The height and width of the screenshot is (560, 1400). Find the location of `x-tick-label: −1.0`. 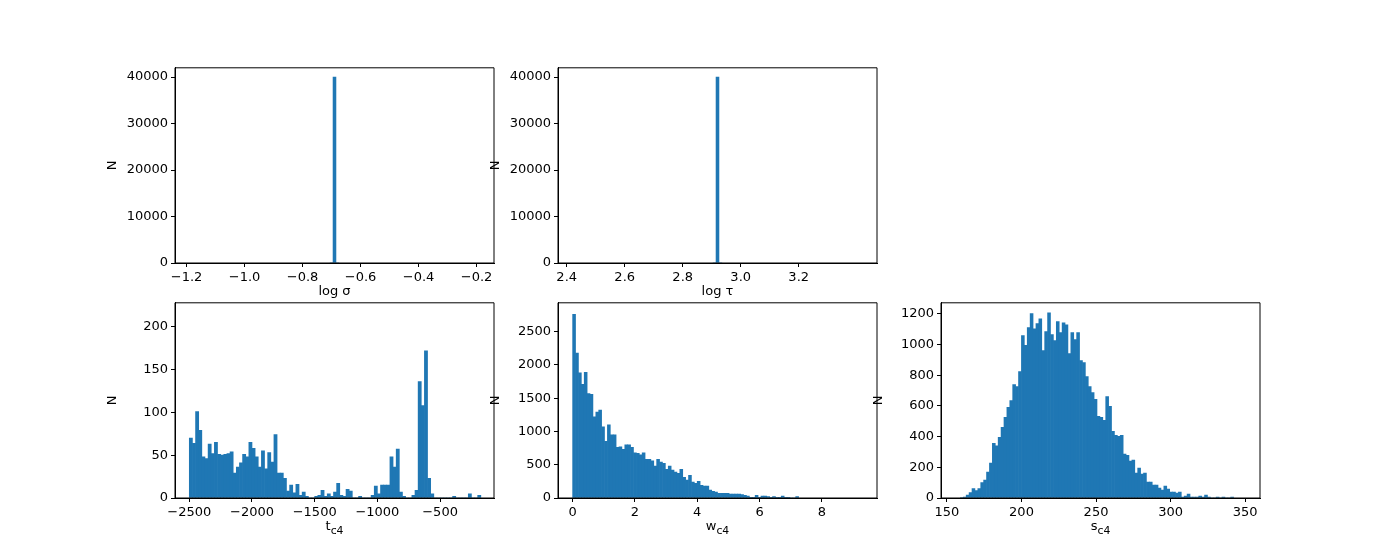

x-tick-label: −1.0 is located at coordinates (244, 277).